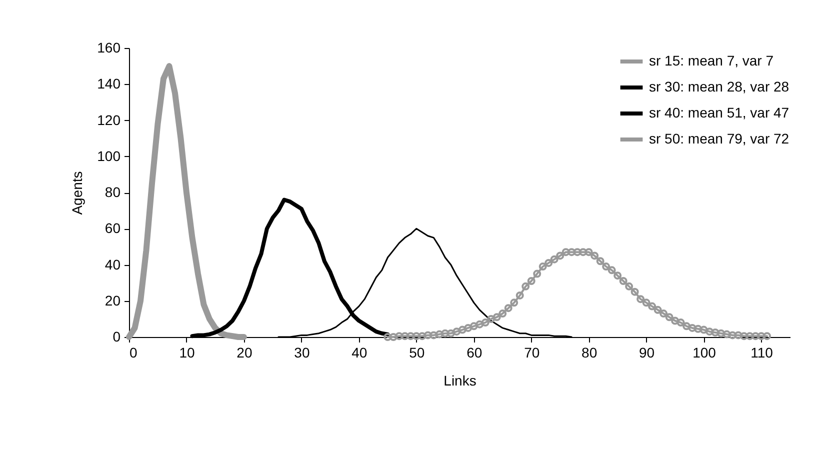 This screenshot has height=449, width=835. I want to click on x-tick-label: 10, so click(187, 352).